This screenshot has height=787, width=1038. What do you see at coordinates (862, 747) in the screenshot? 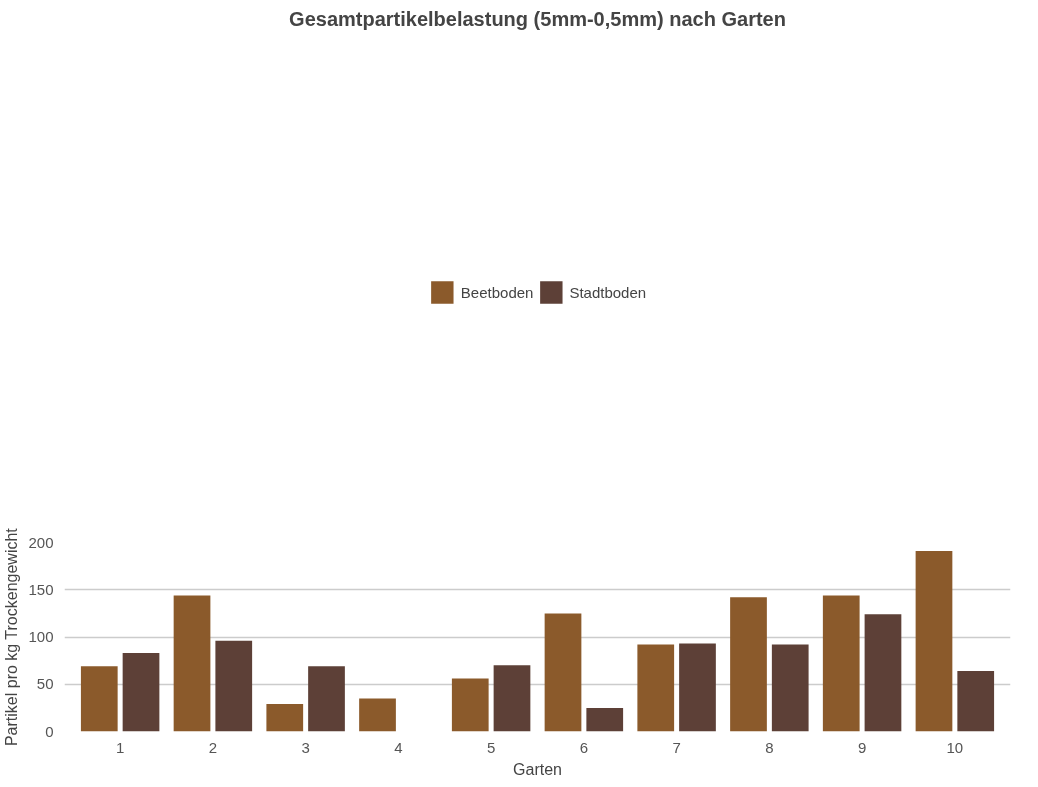
I see `x-tick-label: 9` at bounding box center [862, 747].